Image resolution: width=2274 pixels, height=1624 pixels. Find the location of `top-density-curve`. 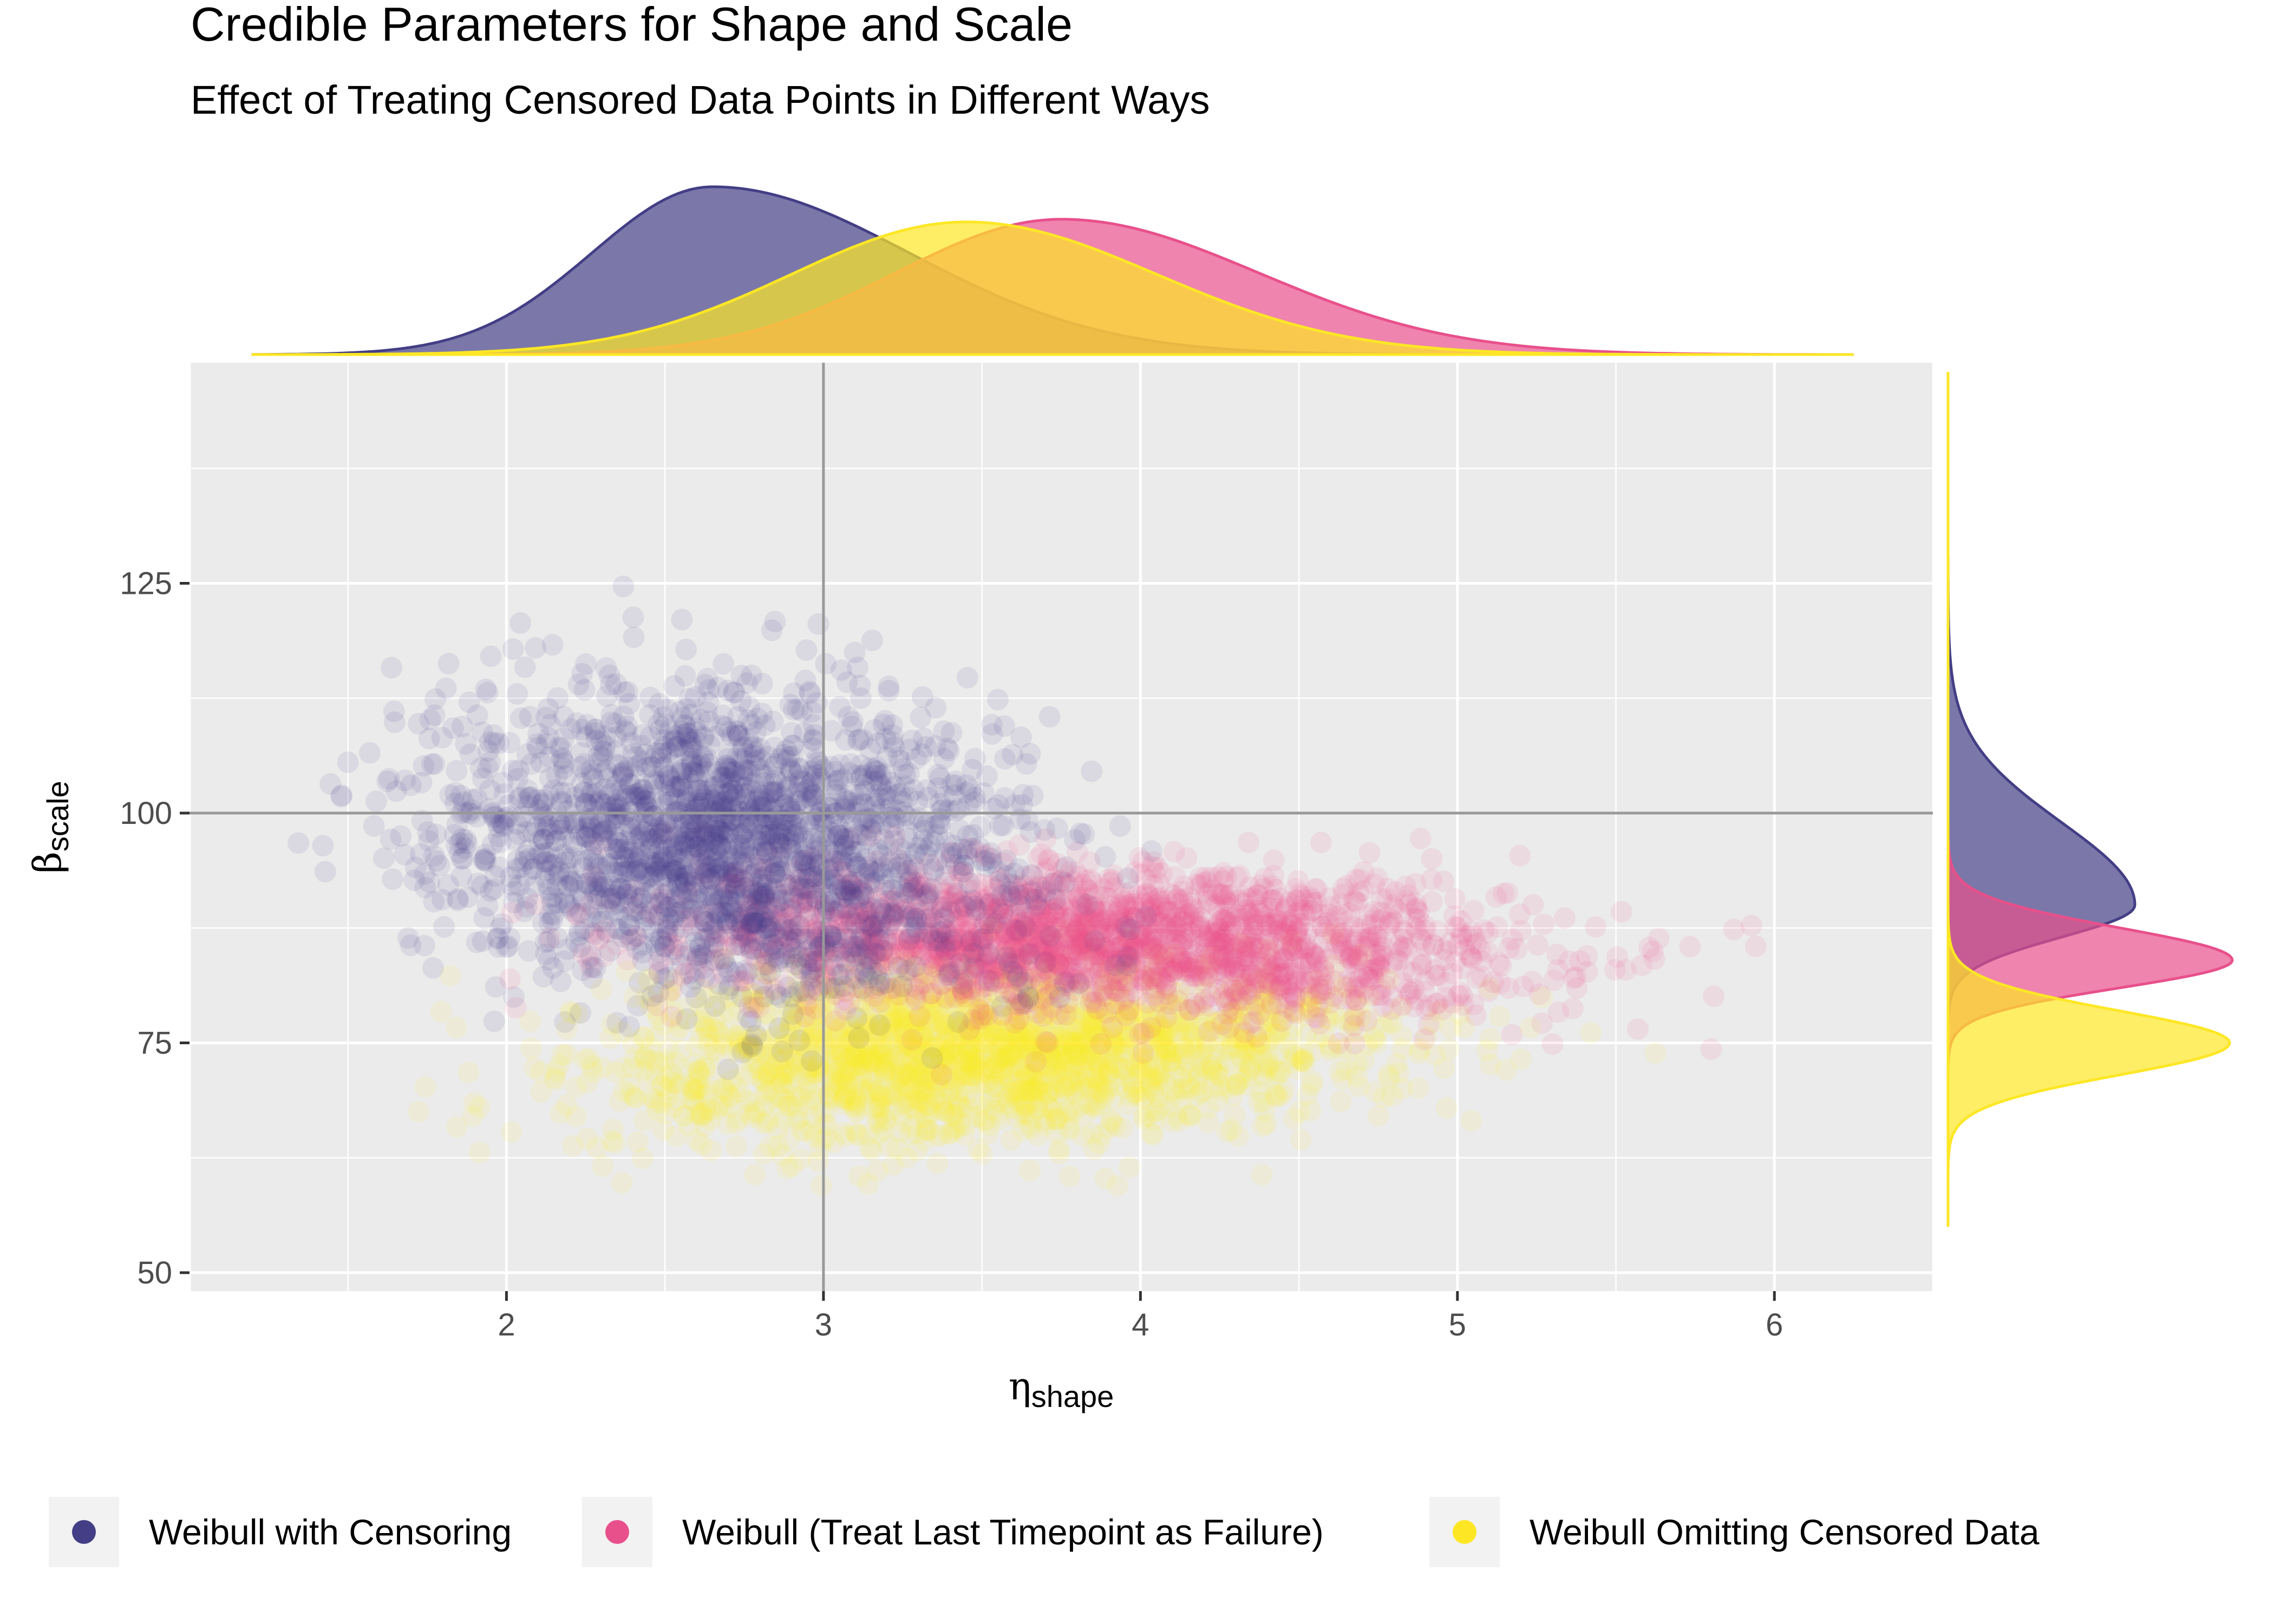

top-density-curve is located at coordinates (1053, 288).